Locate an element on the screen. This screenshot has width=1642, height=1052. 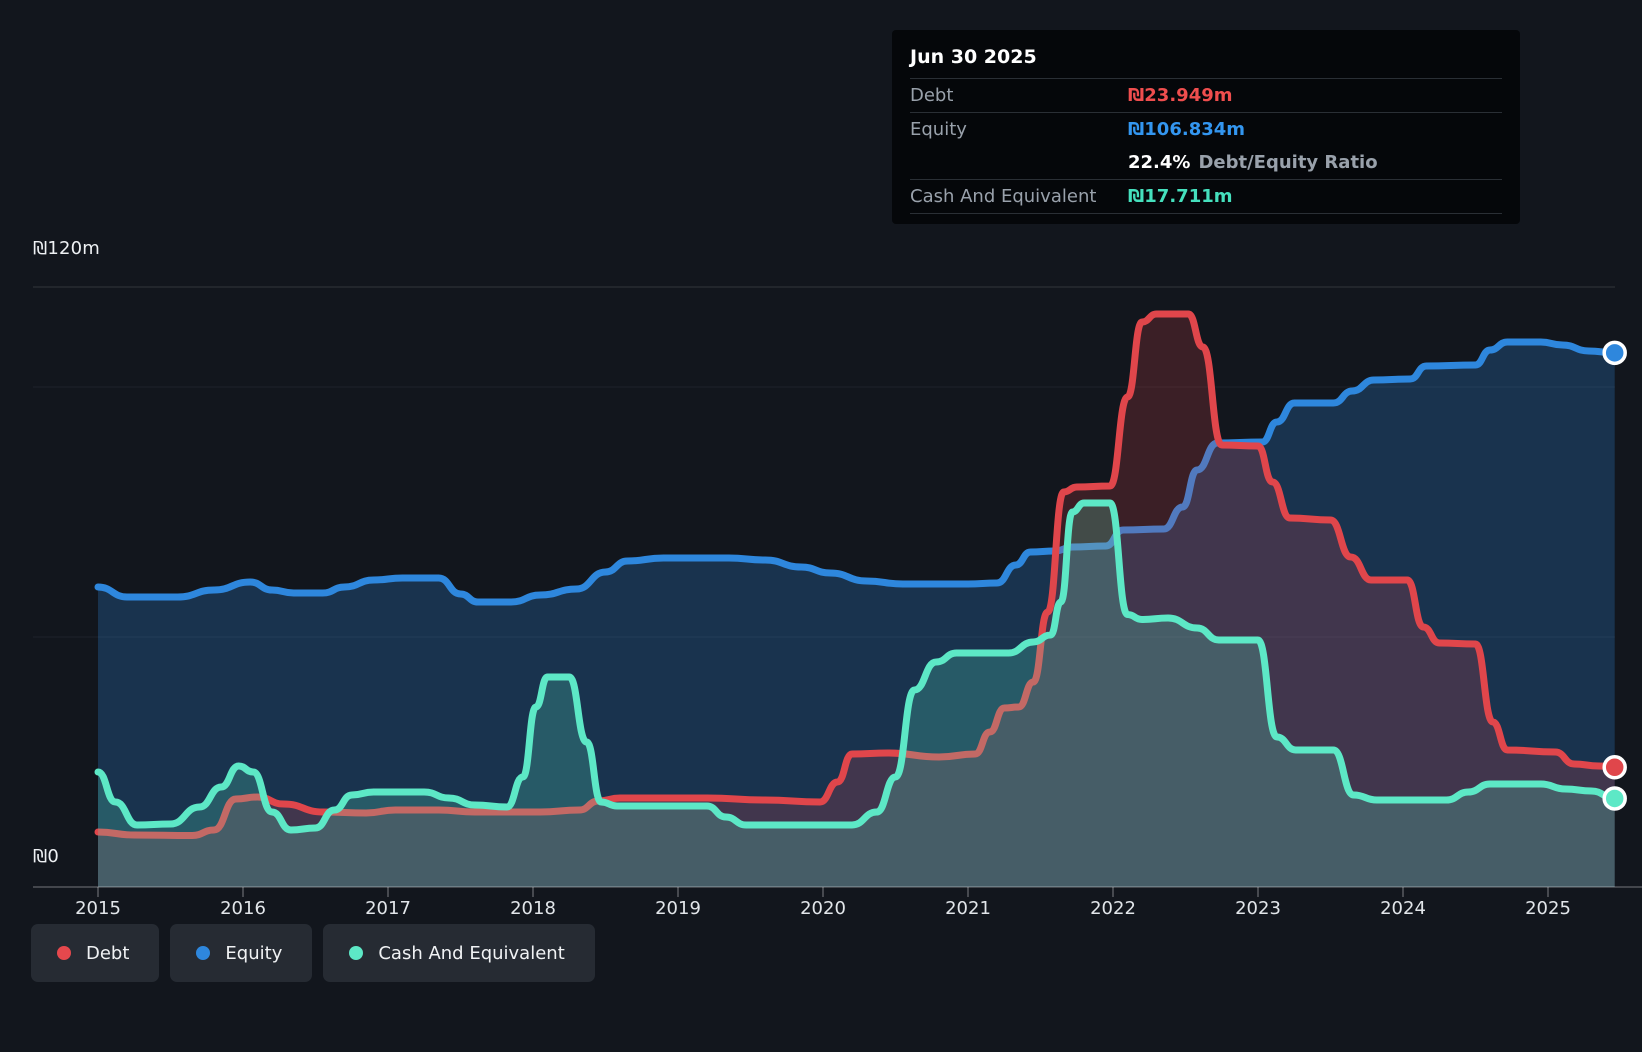
equity-end-marker is located at coordinates (1614, 353).